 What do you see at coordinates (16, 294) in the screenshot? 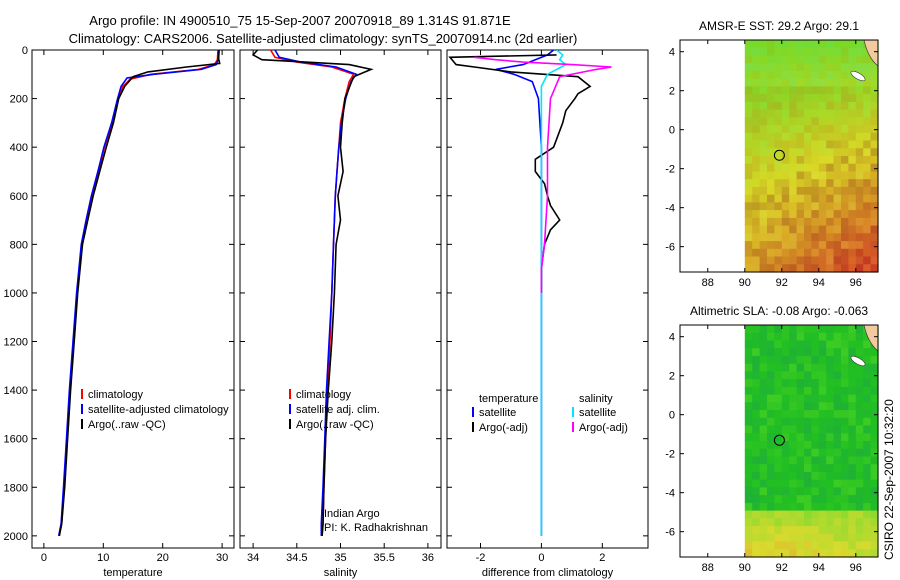
I see `y-tick-label: 1000` at bounding box center [16, 294].